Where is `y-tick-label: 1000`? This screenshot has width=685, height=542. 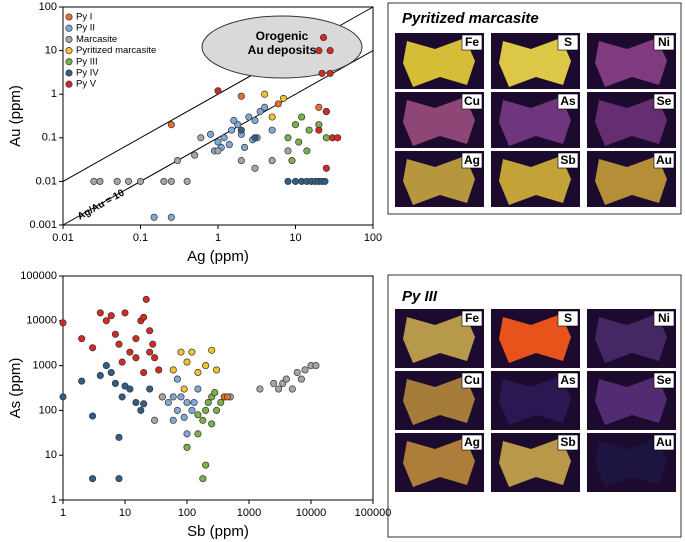 y-tick-label: 1000 is located at coordinates (45, 366).